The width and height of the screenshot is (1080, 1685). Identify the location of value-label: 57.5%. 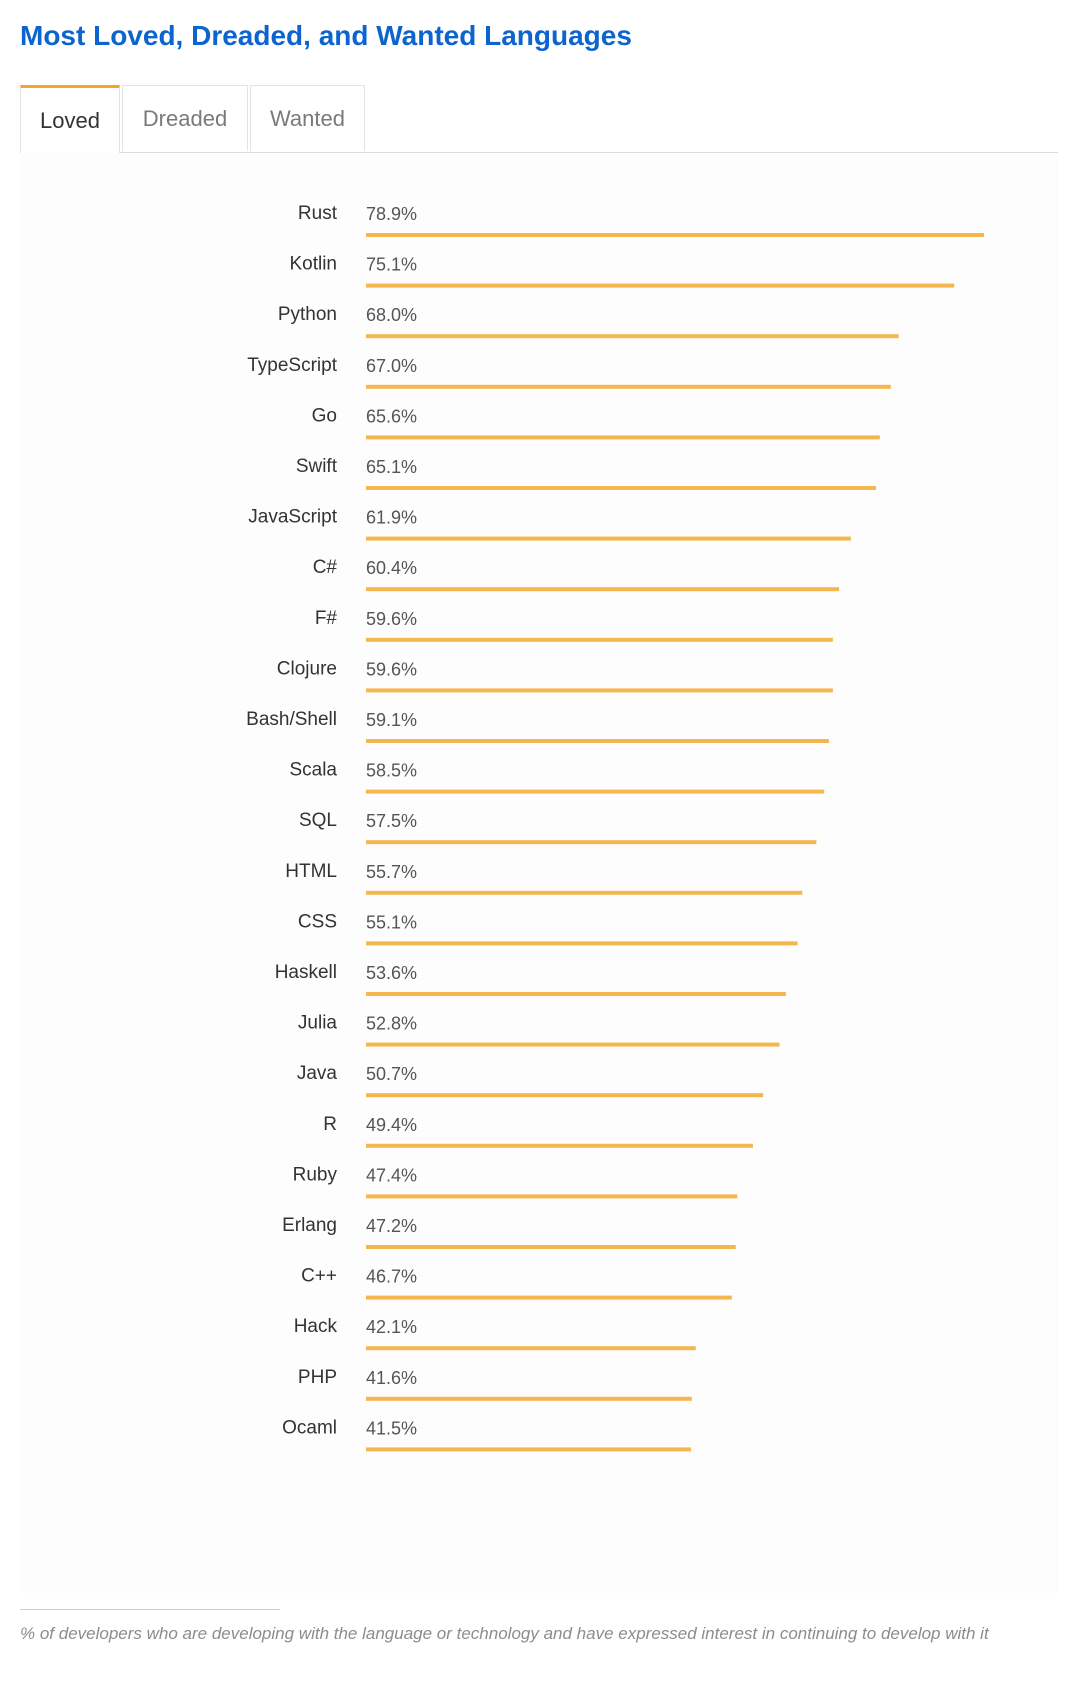
(391, 821).